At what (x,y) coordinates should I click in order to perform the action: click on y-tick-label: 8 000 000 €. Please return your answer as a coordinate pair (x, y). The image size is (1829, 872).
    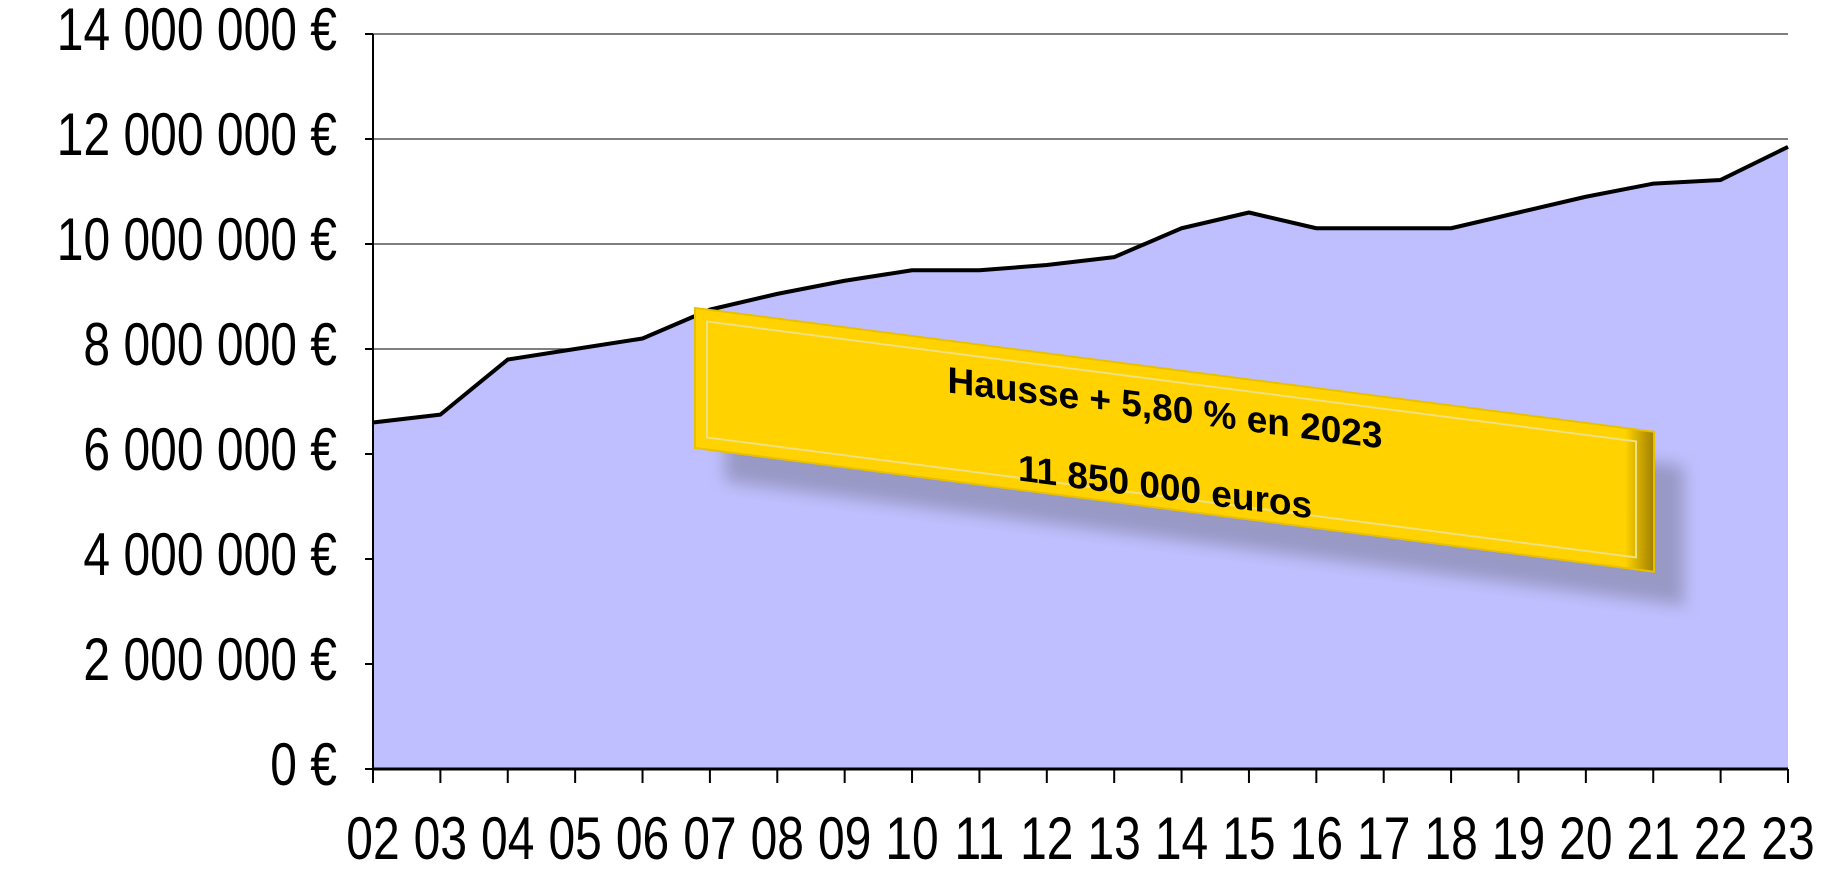
    Looking at the image, I should click on (210, 344).